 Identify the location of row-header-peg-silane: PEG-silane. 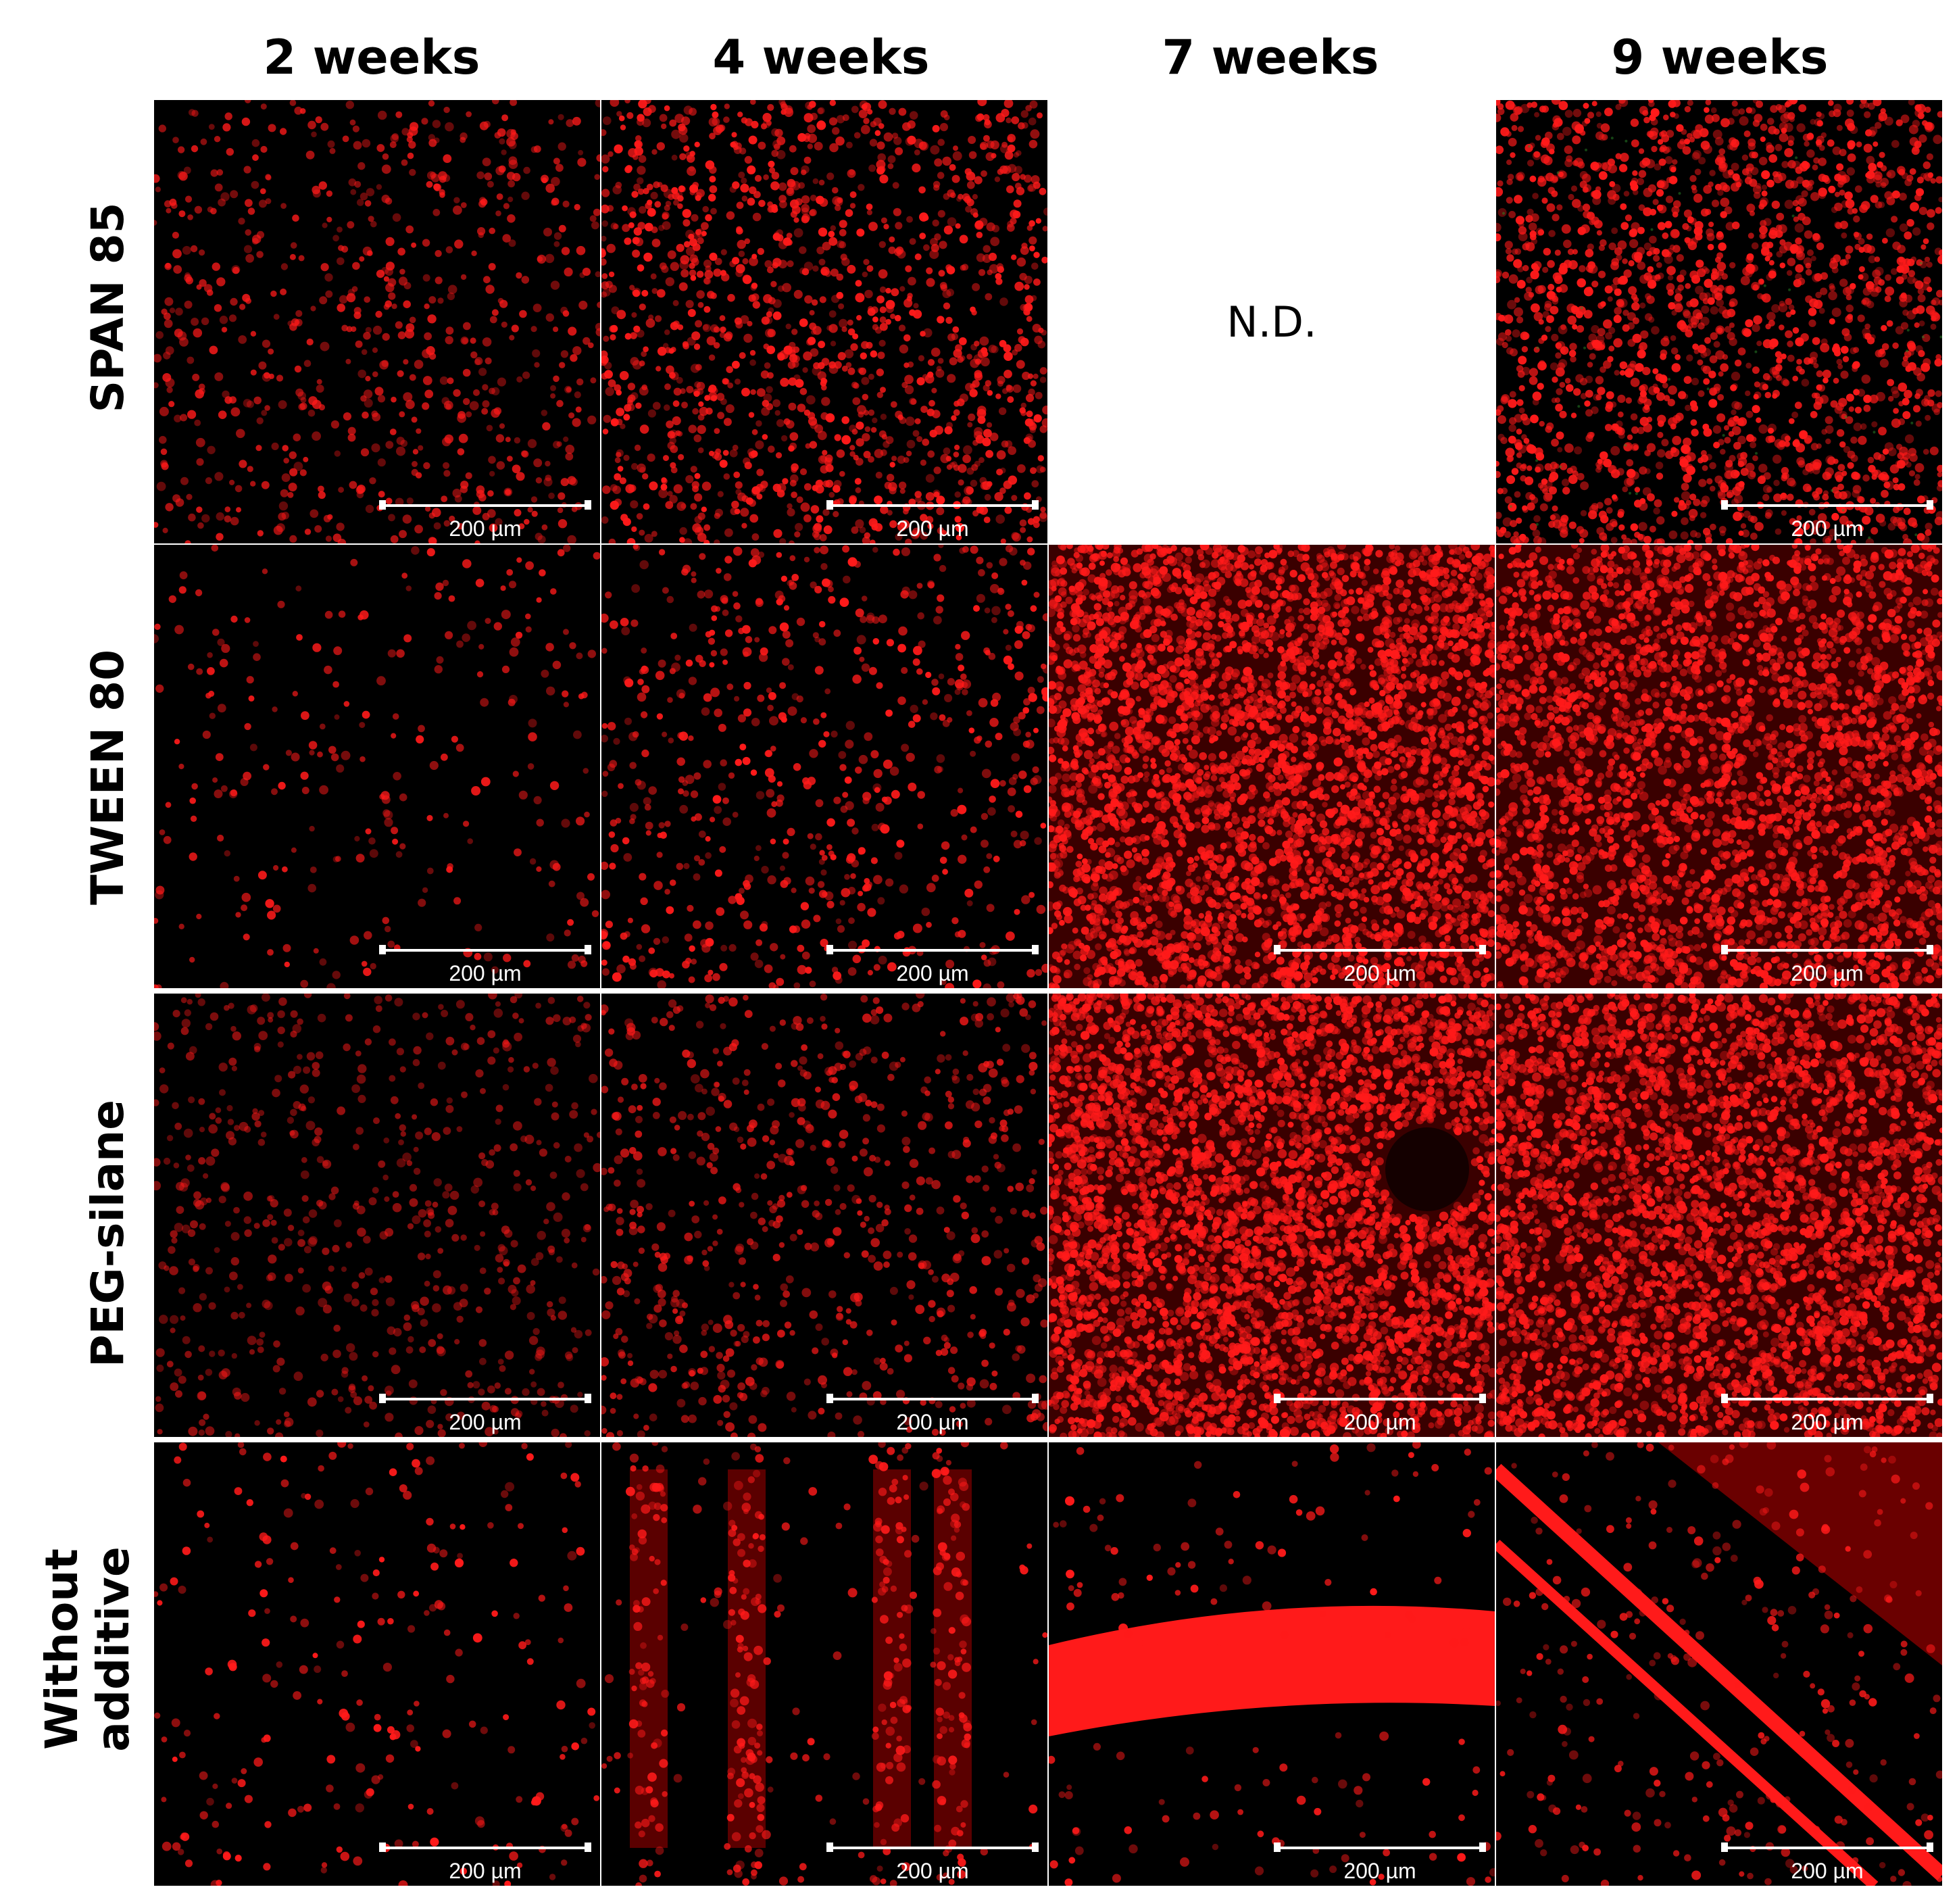
(108, 1233).